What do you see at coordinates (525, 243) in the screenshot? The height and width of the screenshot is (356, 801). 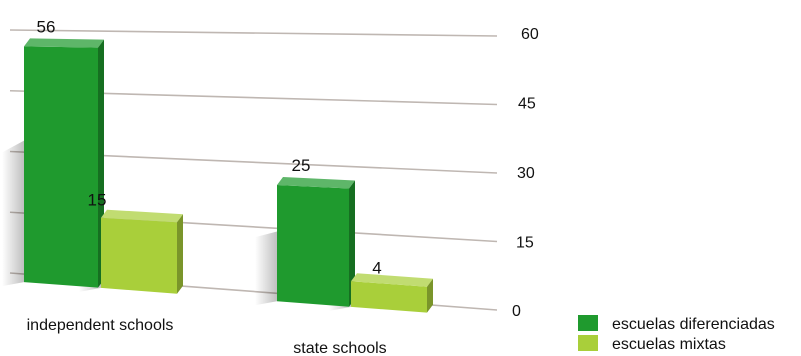 I see `y-tick-label: 15` at bounding box center [525, 243].